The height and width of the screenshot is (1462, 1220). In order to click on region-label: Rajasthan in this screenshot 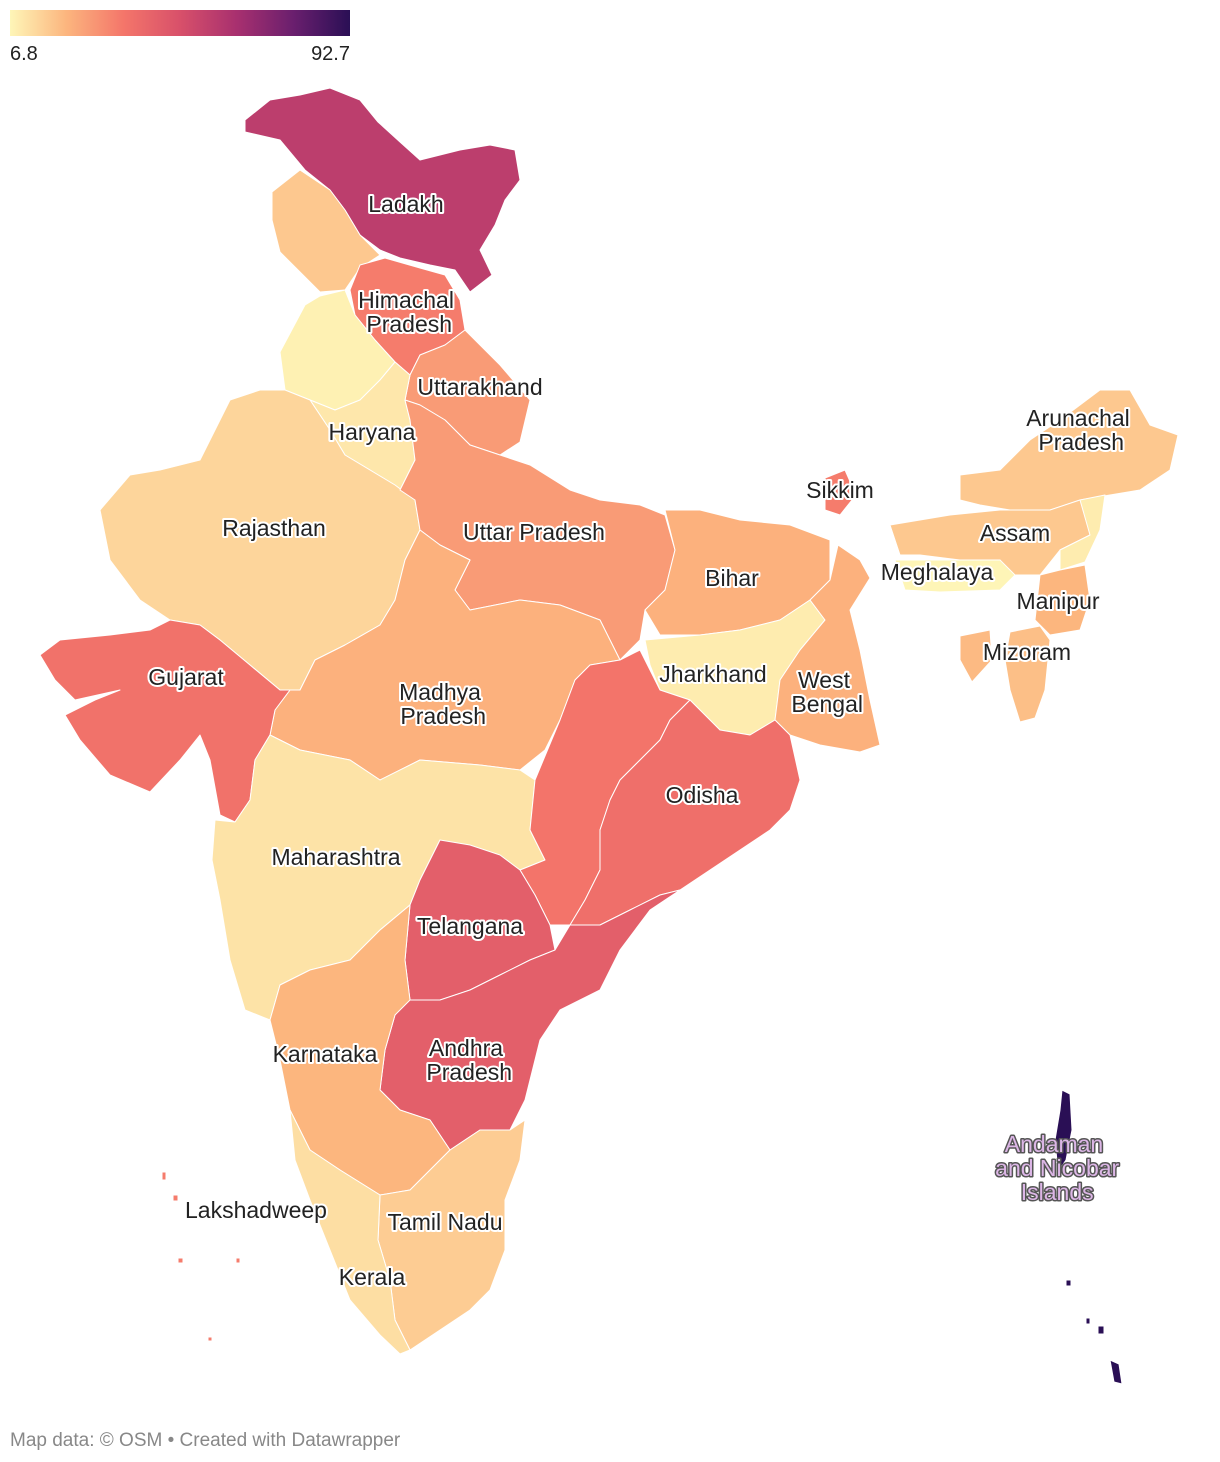, I will do `click(274, 528)`.